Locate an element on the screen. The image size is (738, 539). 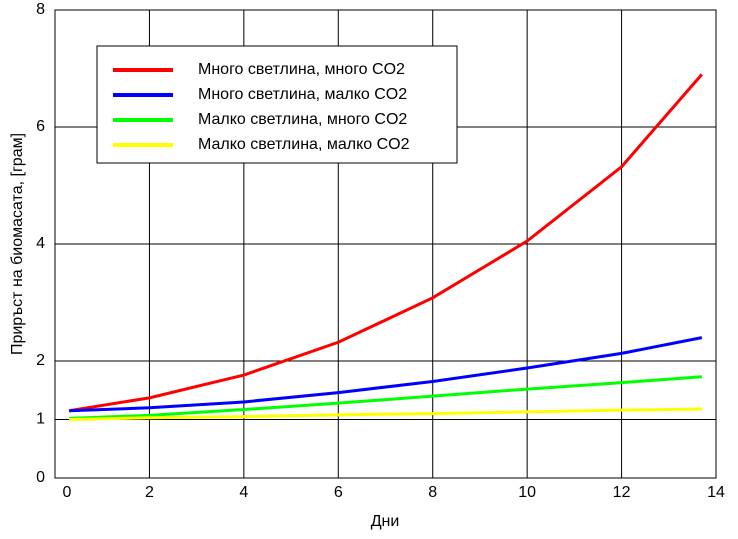
x-tick-label: 0 is located at coordinates (67, 492).